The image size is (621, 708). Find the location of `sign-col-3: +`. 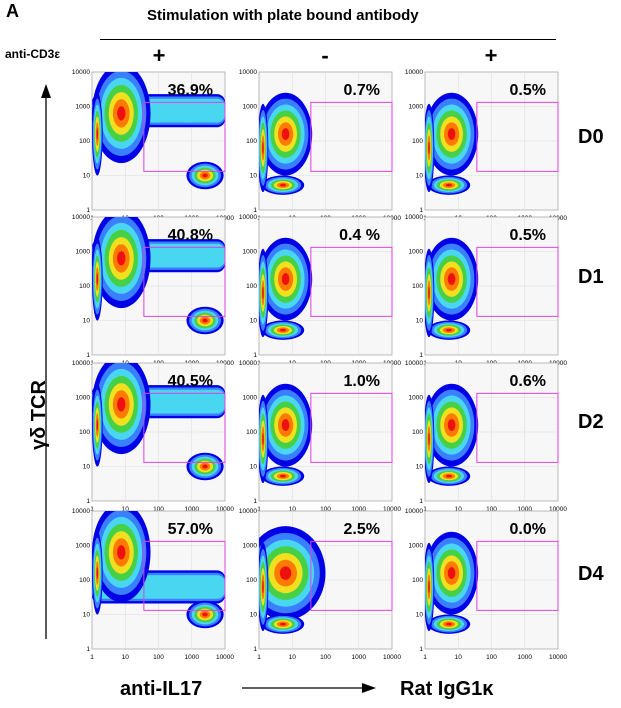

sign-col-3: + is located at coordinates (491, 55).